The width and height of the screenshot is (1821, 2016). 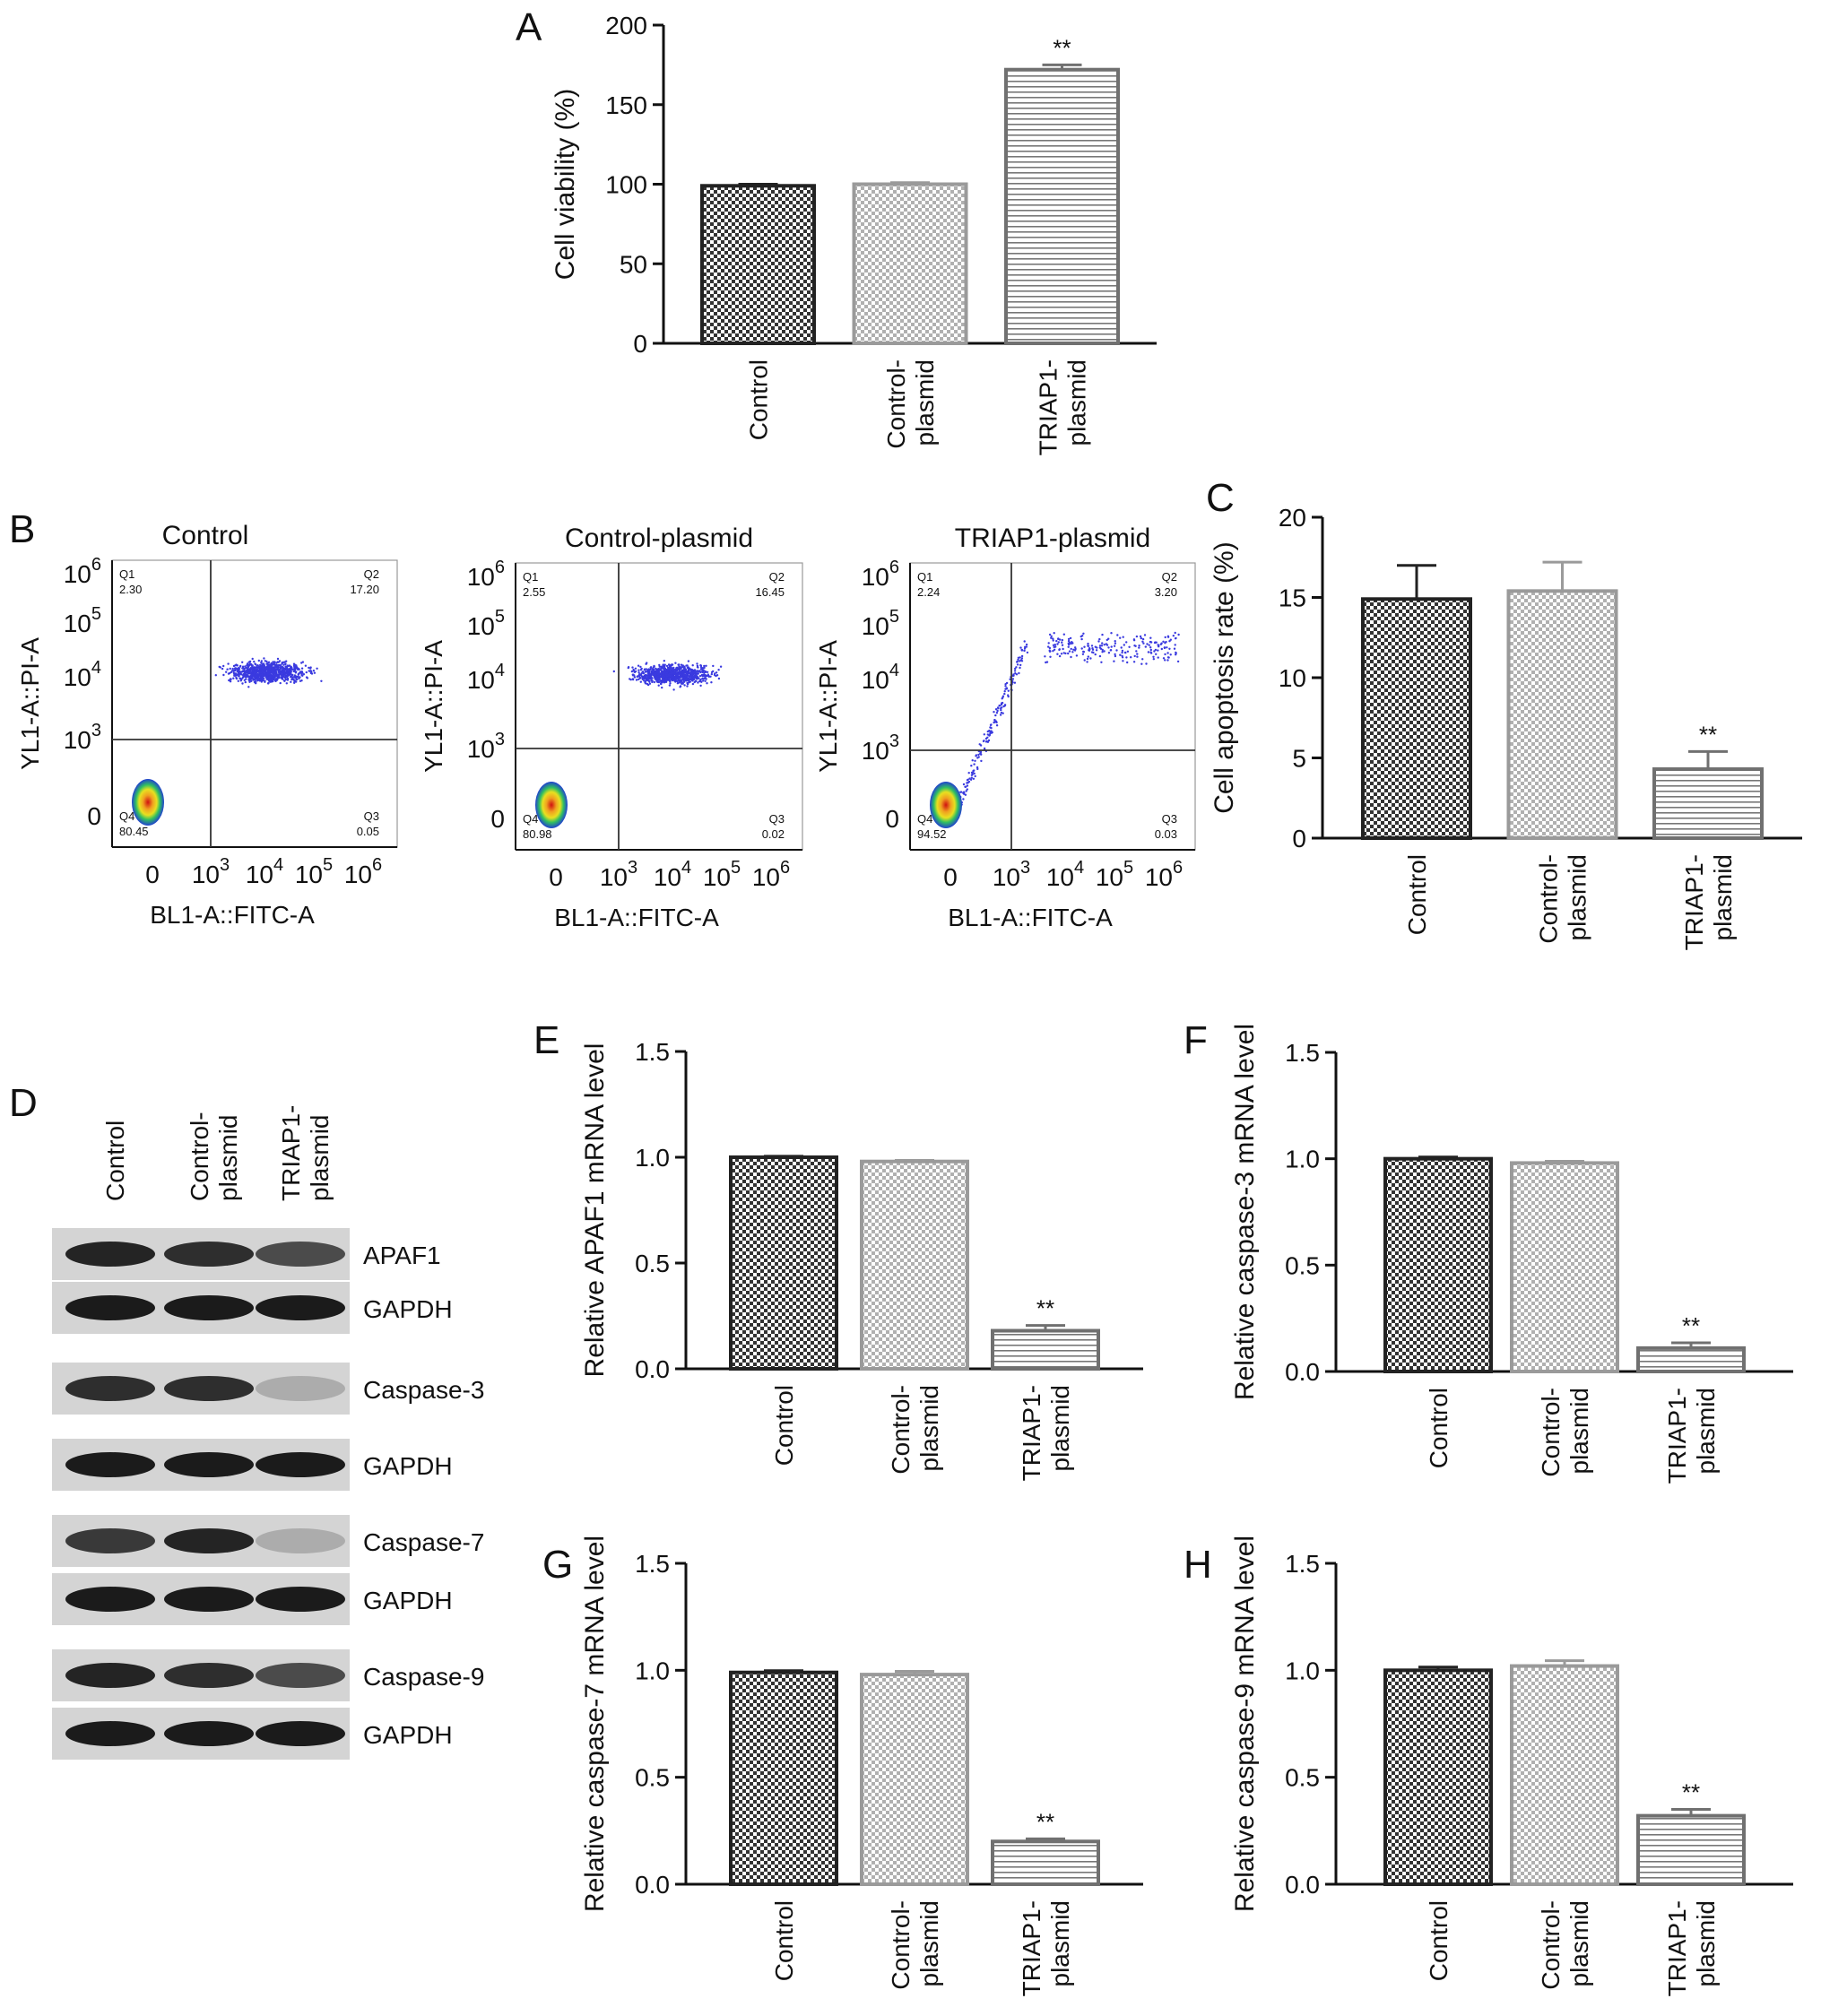 What do you see at coordinates (423, 1390) in the screenshot?
I see `blot-row-label: Caspase-3` at bounding box center [423, 1390].